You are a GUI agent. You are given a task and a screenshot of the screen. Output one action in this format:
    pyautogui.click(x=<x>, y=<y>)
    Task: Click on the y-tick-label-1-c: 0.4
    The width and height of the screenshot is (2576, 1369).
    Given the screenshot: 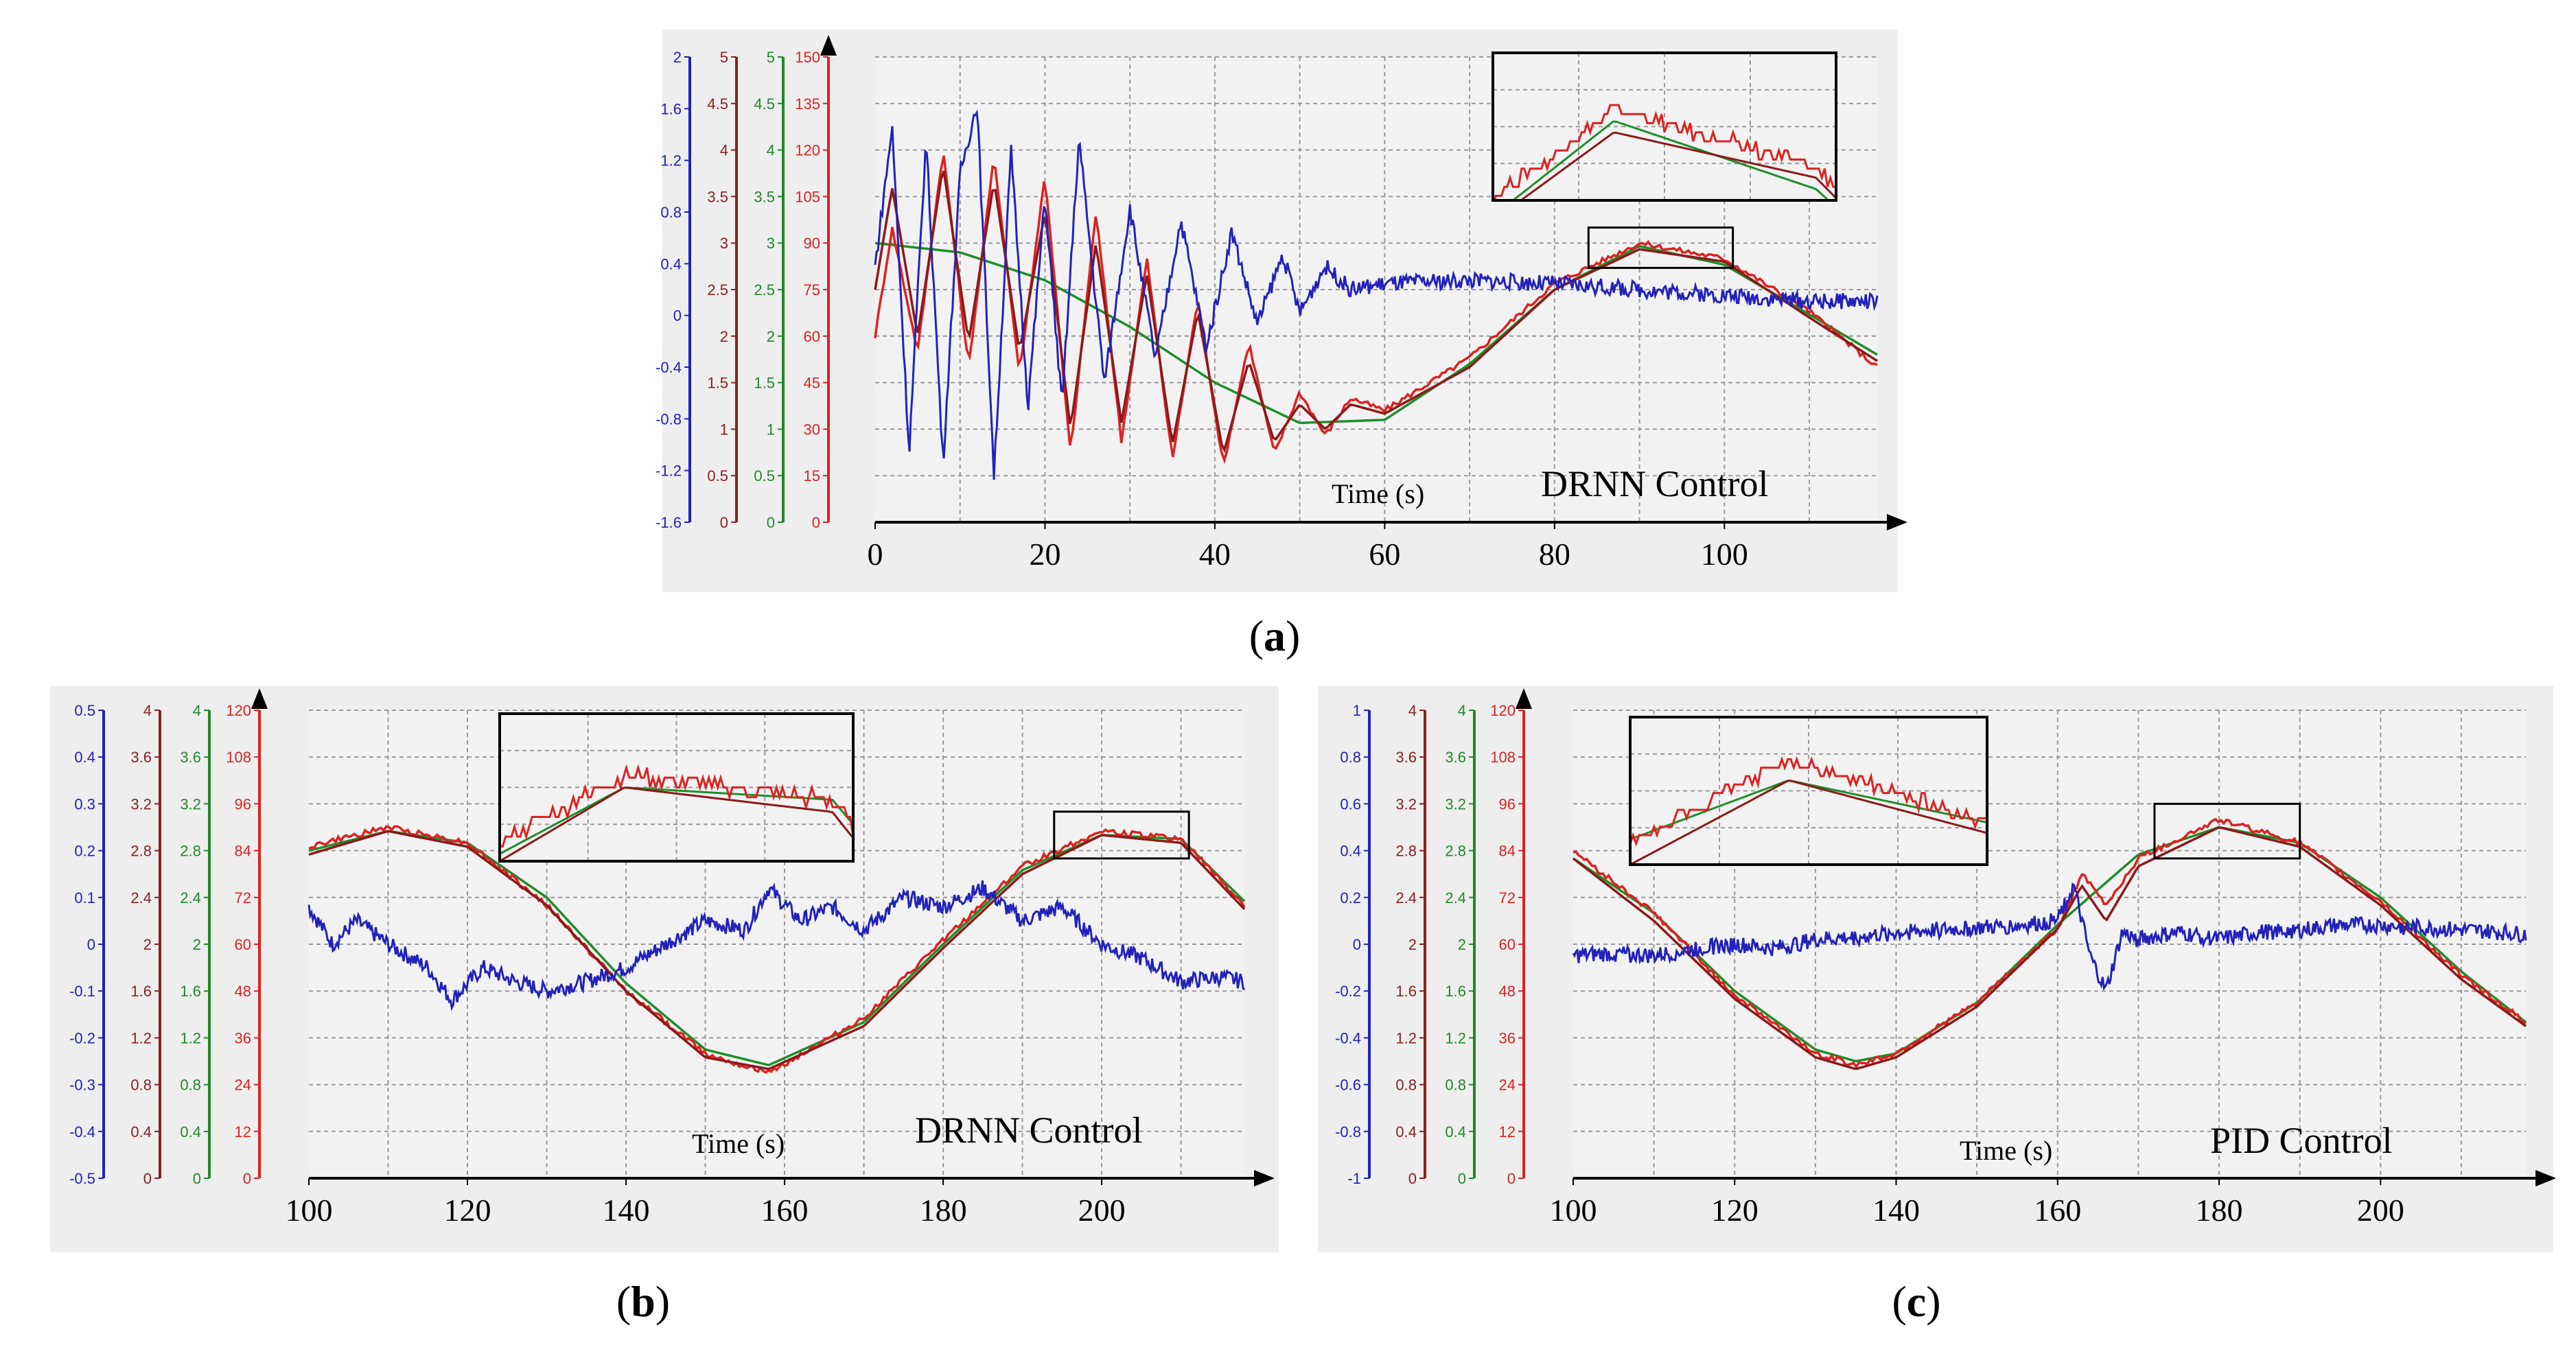 What is the action you would take?
    pyautogui.click(x=1406, y=1131)
    